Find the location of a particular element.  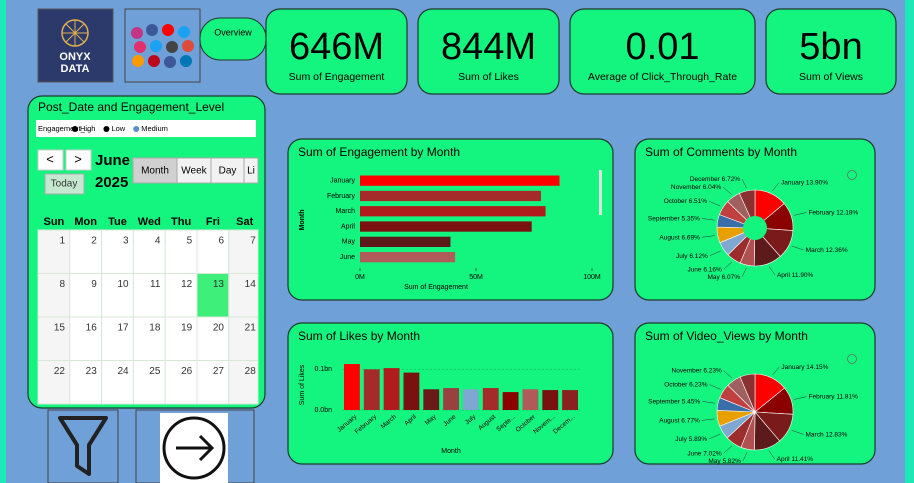

slice-value: 6.69% is located at coordinates (690, 237).